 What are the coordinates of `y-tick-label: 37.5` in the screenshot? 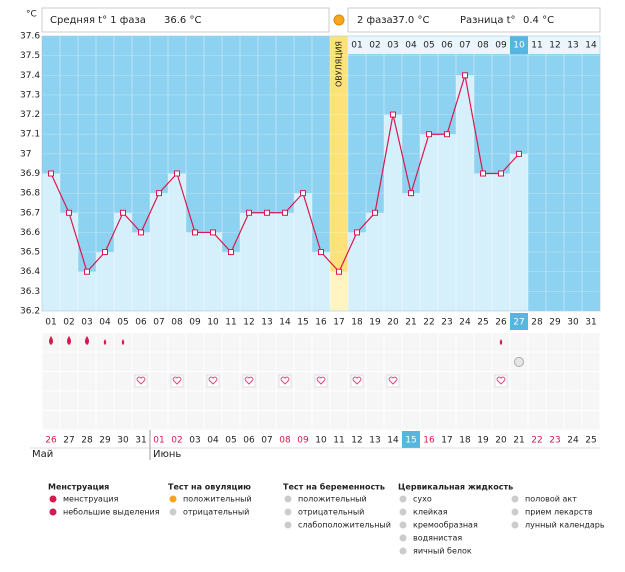 It's located at (30, 56).